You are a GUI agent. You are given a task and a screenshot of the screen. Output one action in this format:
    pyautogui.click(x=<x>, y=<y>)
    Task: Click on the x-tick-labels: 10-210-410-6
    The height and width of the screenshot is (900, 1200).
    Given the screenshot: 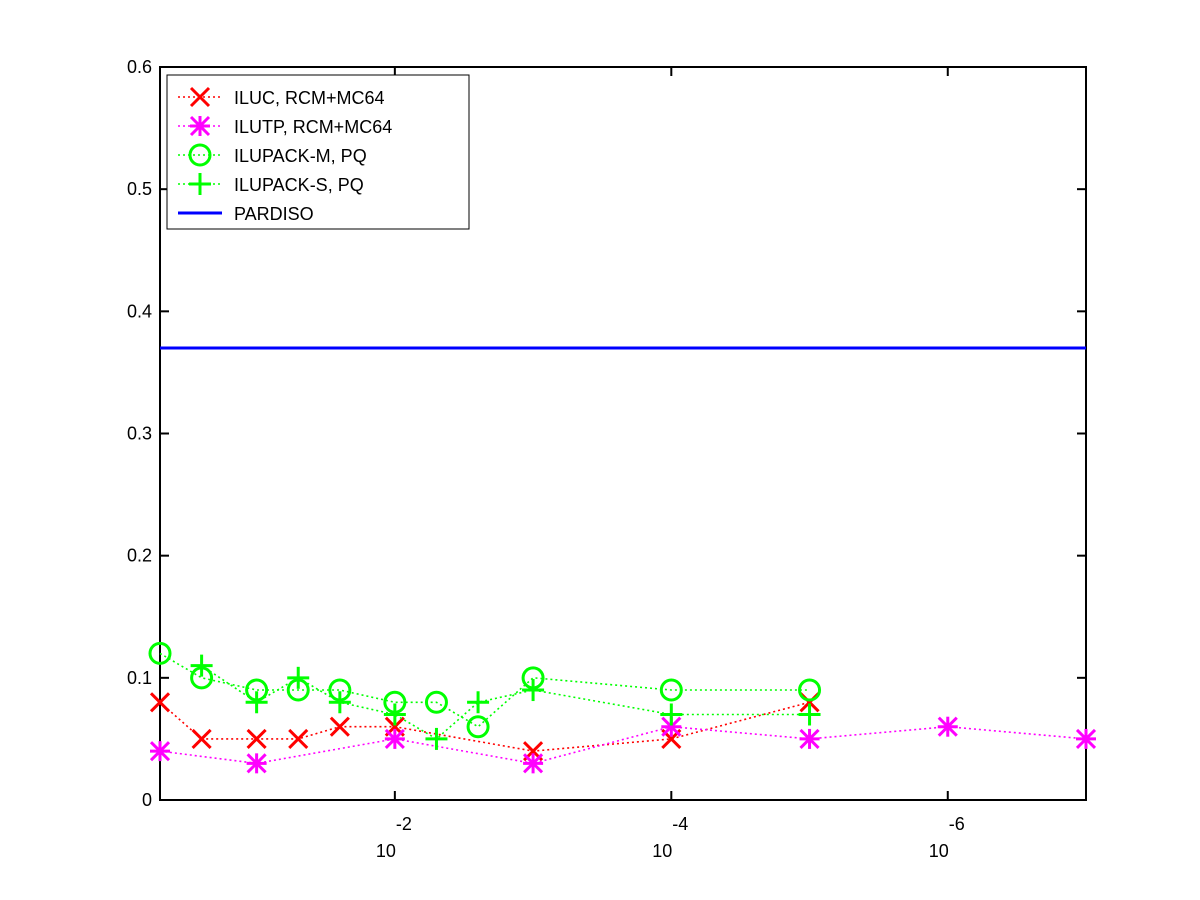 What is the action you would take?
    pyautogui.click(x=670, y=837)
    